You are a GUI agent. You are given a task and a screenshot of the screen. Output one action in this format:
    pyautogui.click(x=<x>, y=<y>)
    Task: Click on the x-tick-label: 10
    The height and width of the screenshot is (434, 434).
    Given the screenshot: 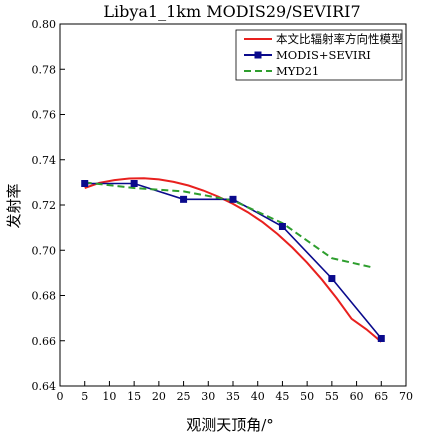 What is the action you would take?
    pyautogui.click(x=109, y=396)
    